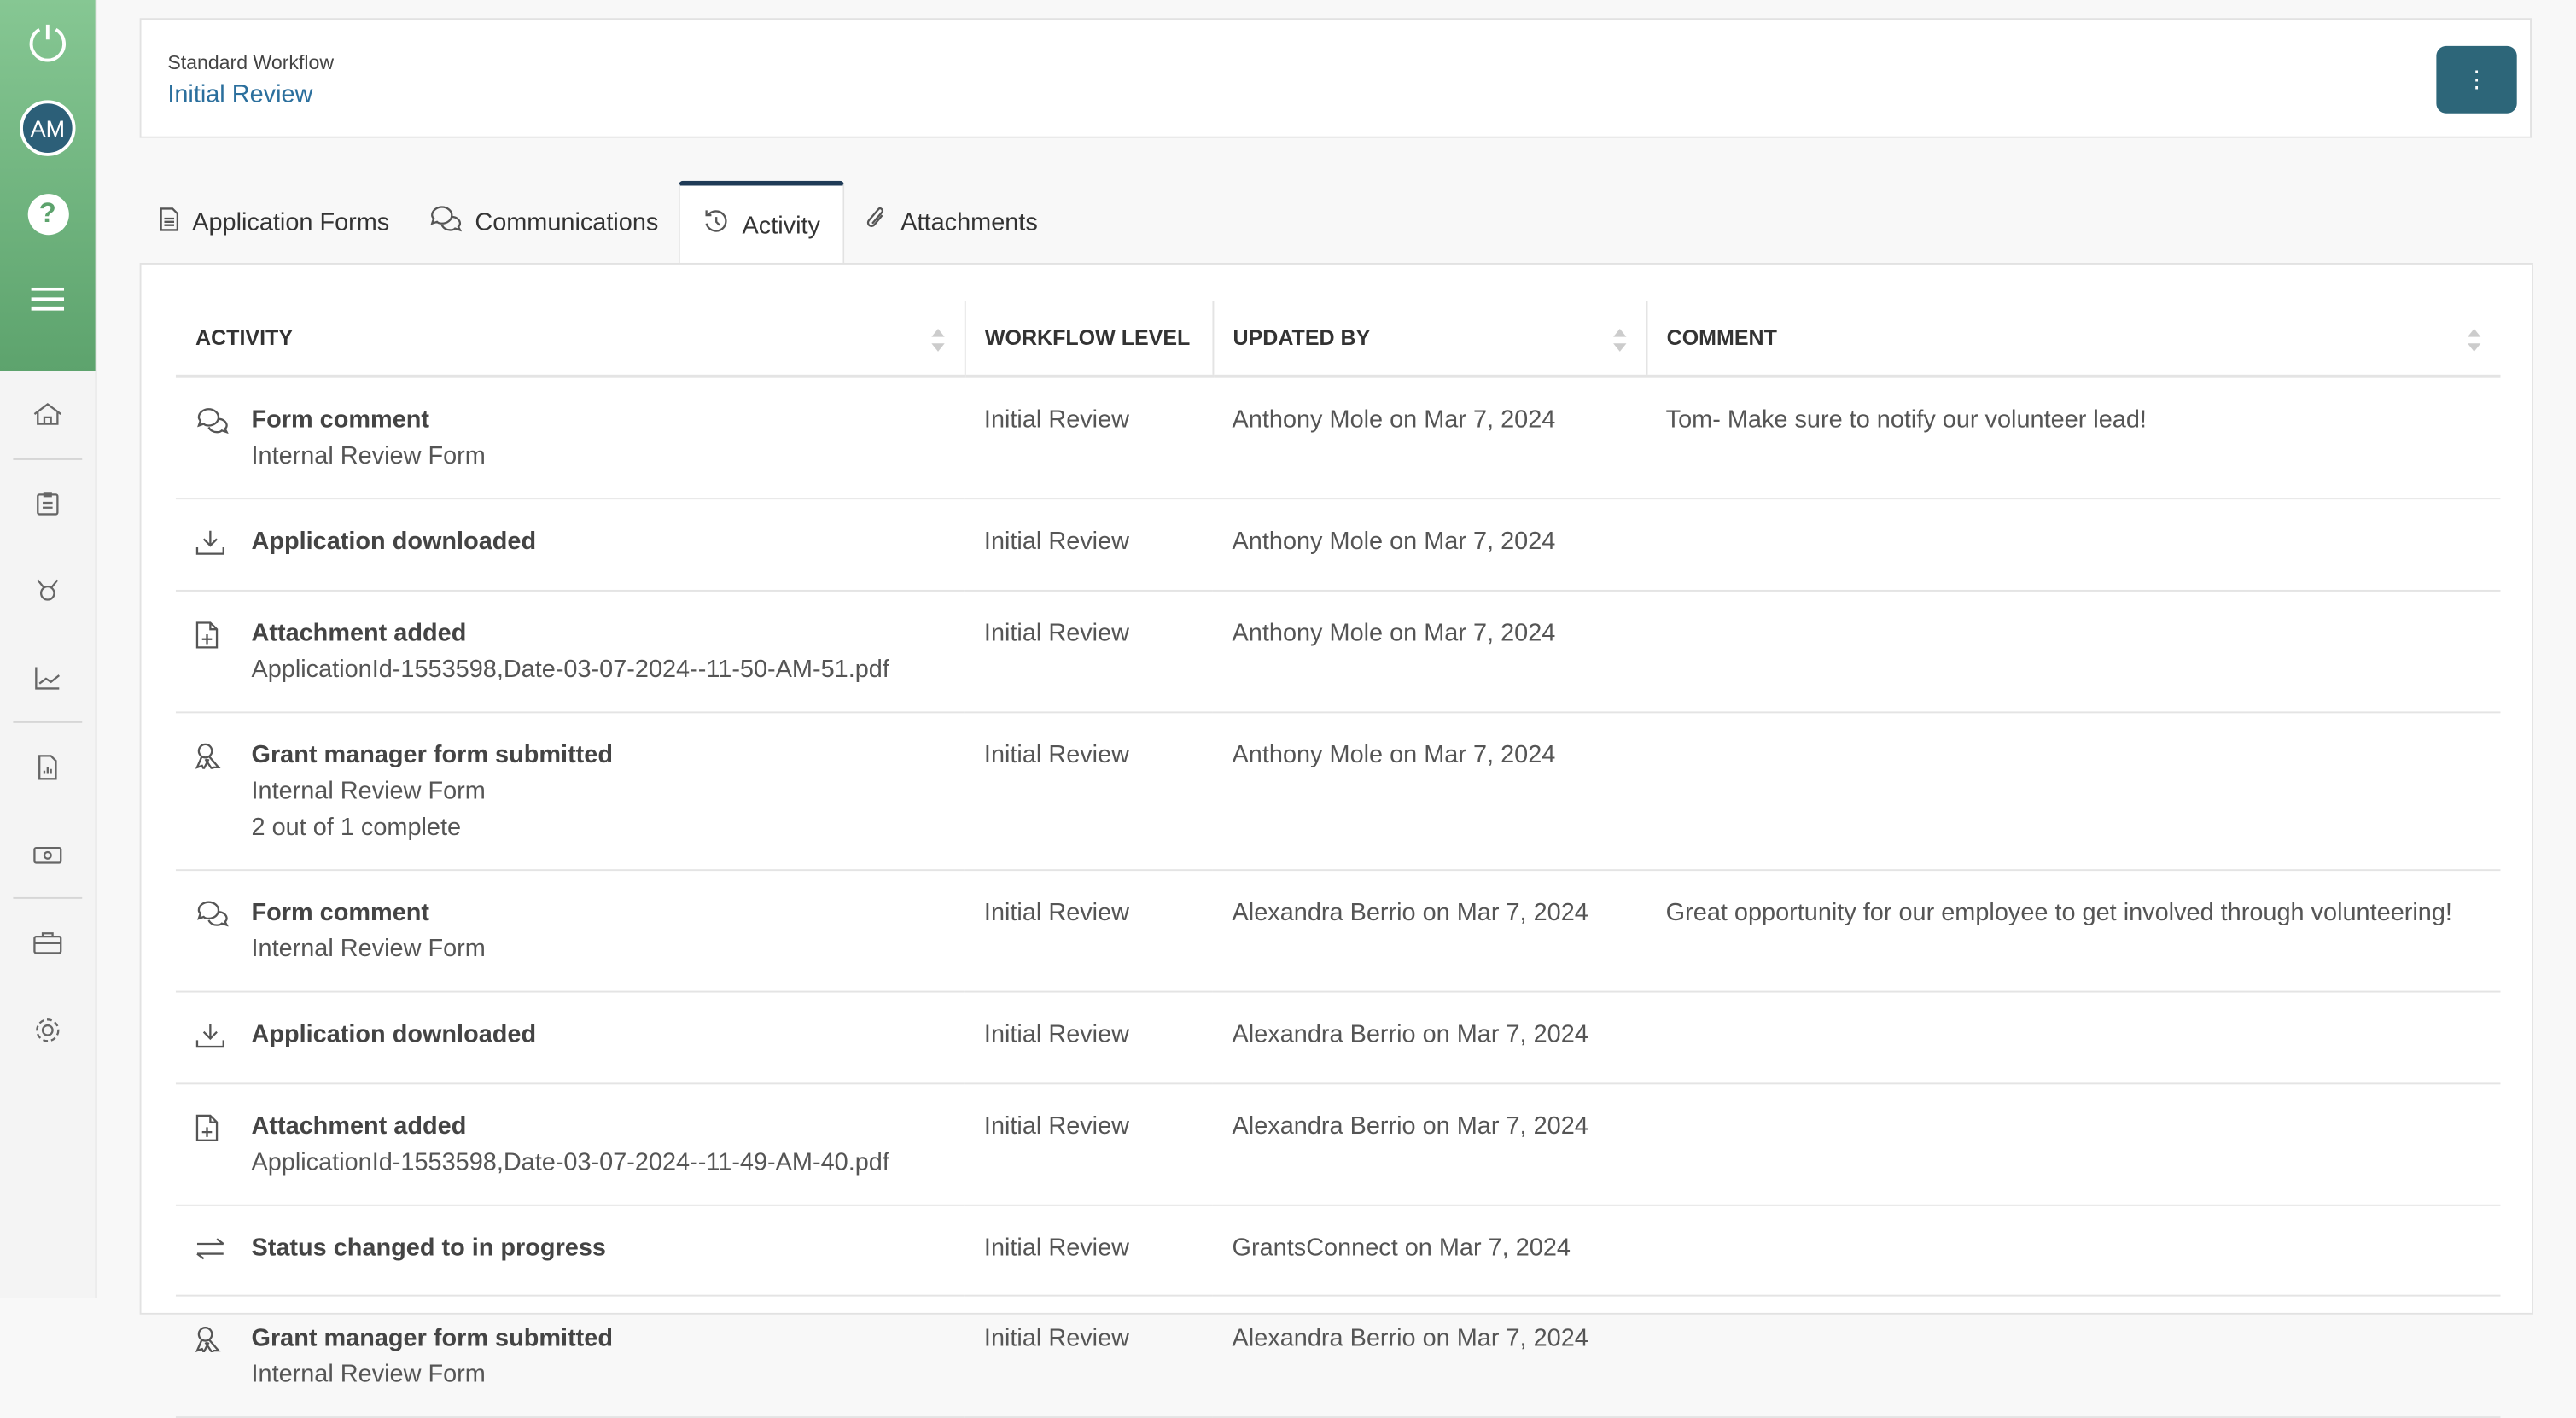 The image size is (2576, 1418). I want to click on award-icon, so click(48, 589).